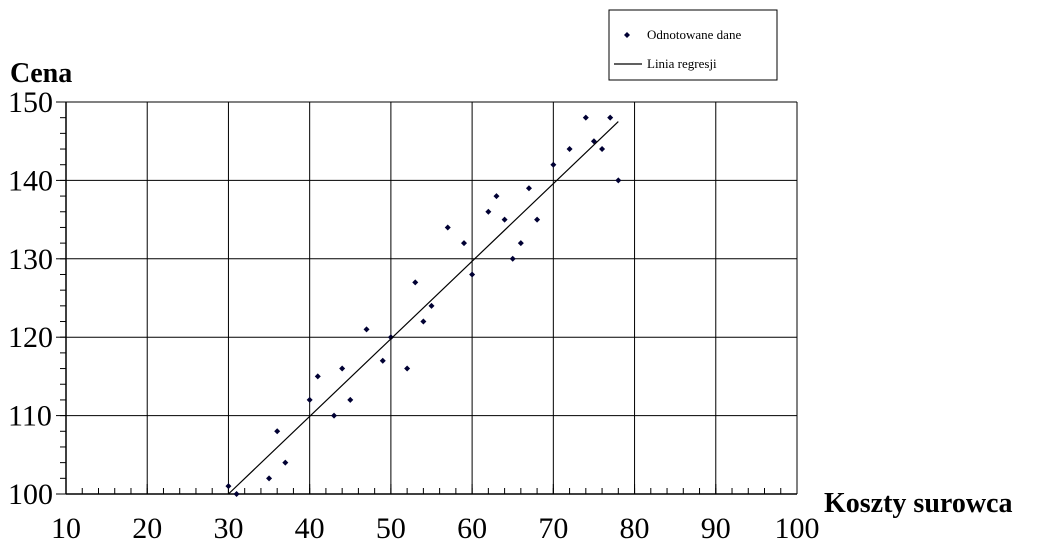 The image size is (1037, 550). I want to click on x-tick-label-80: 80, so click(635, 528).